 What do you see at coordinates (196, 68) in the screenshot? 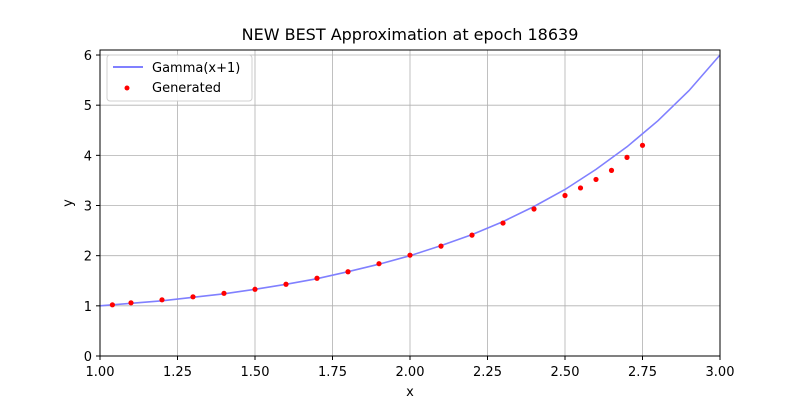
I see `legend-entry-gamma: Gamma(x+1)` at bounding box center [196, 68].